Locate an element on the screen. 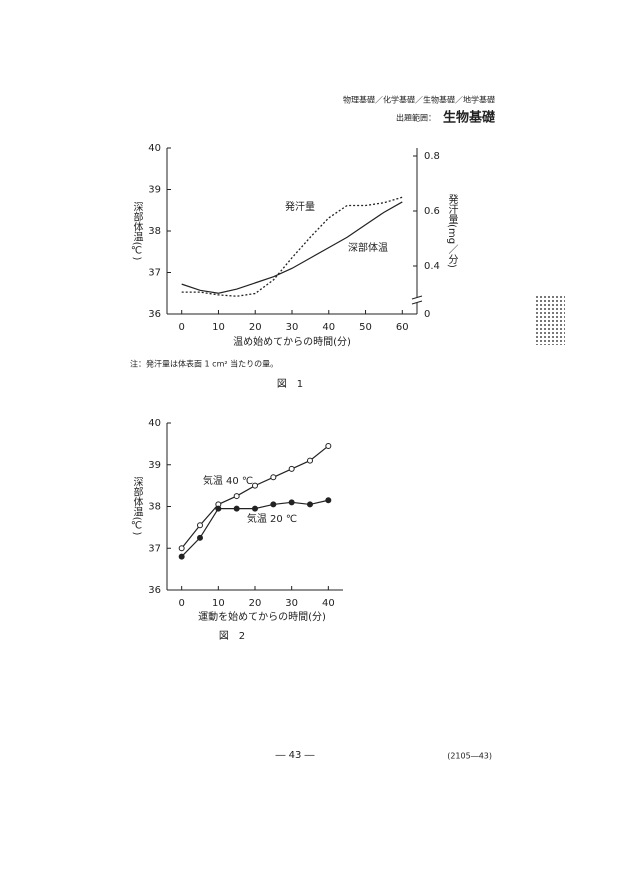  series-label: 気温 20 ℃ is located at coordinates (272, 518).